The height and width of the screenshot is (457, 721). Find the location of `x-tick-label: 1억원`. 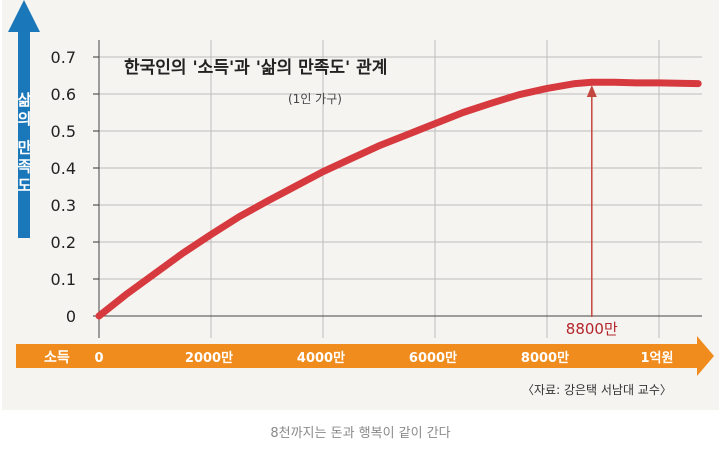

x-tick-label: 1억원 is located at coordinates (657, 358).